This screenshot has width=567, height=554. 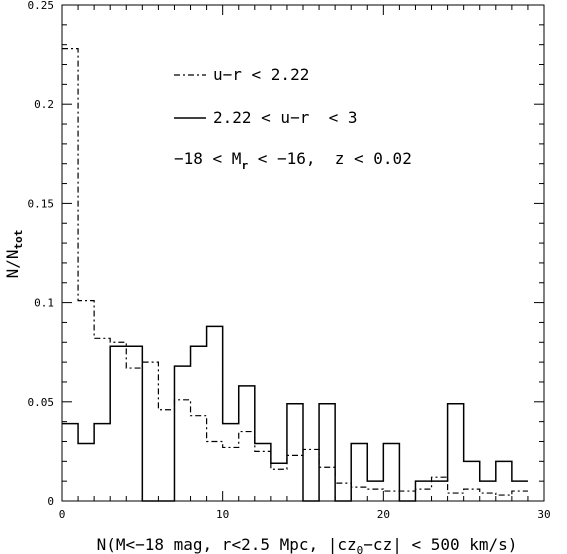 What do you see at coordinates (44, 303) in the screenshot?
I see `y-tick-label: 0.1` at bounding box center [44, 303].